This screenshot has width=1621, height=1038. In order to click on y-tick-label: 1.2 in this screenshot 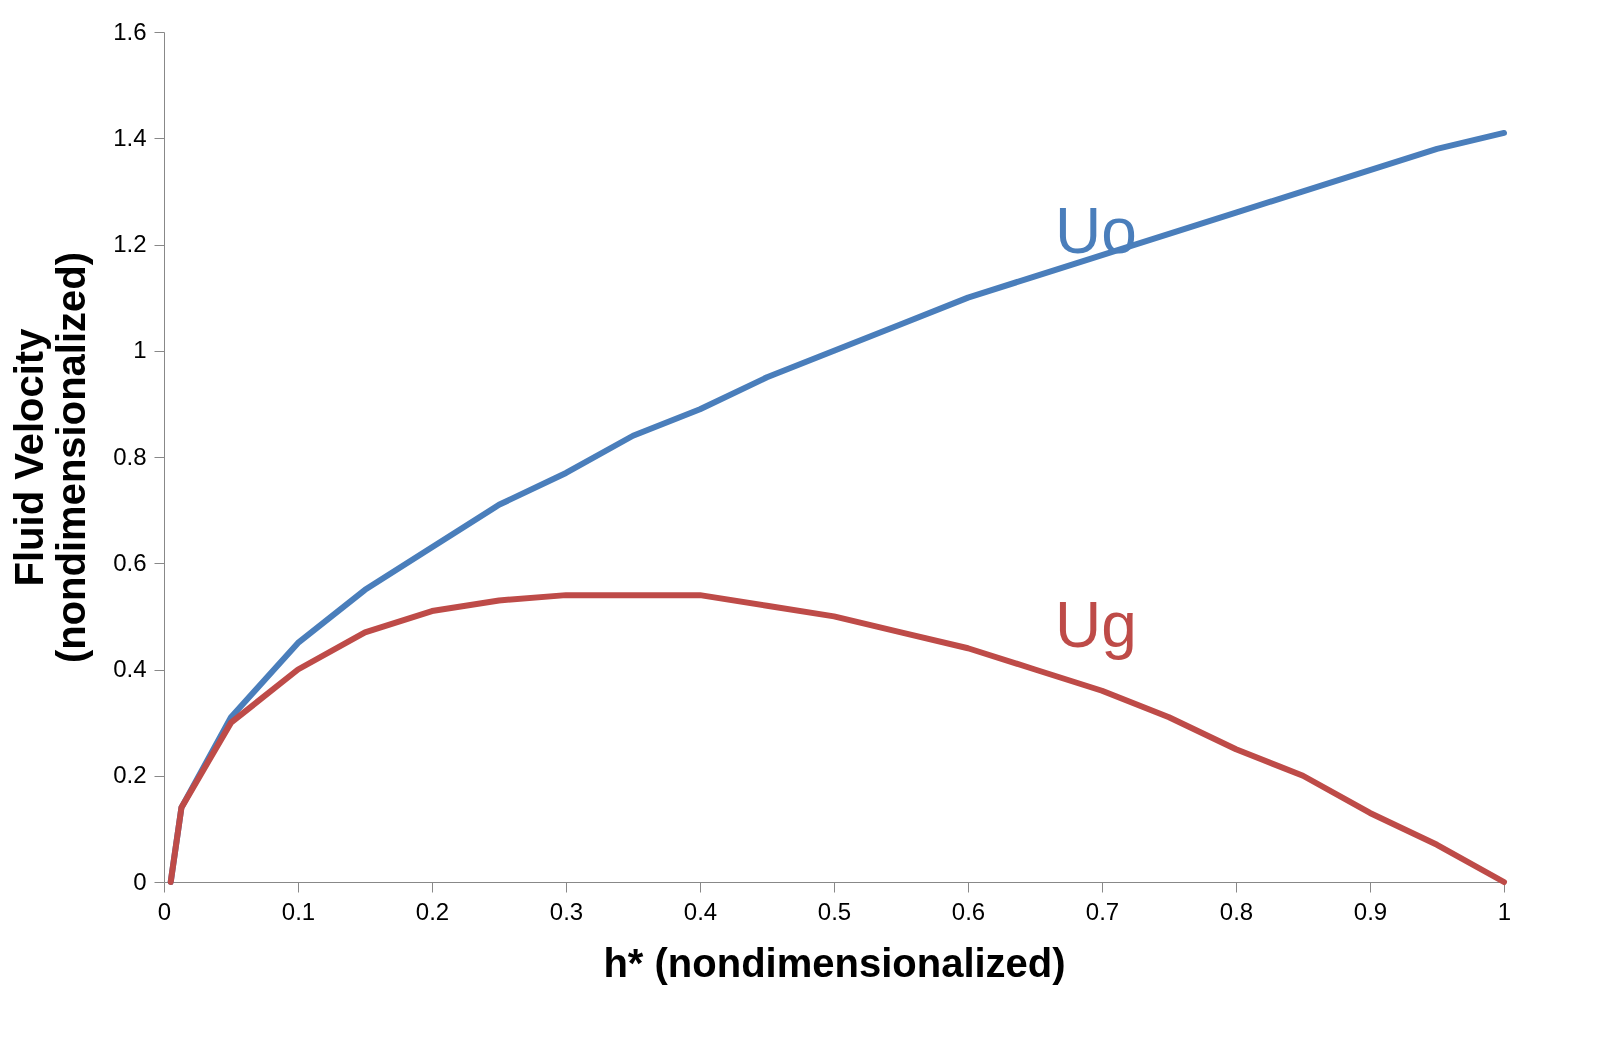, I will do `click(130, 243)`.